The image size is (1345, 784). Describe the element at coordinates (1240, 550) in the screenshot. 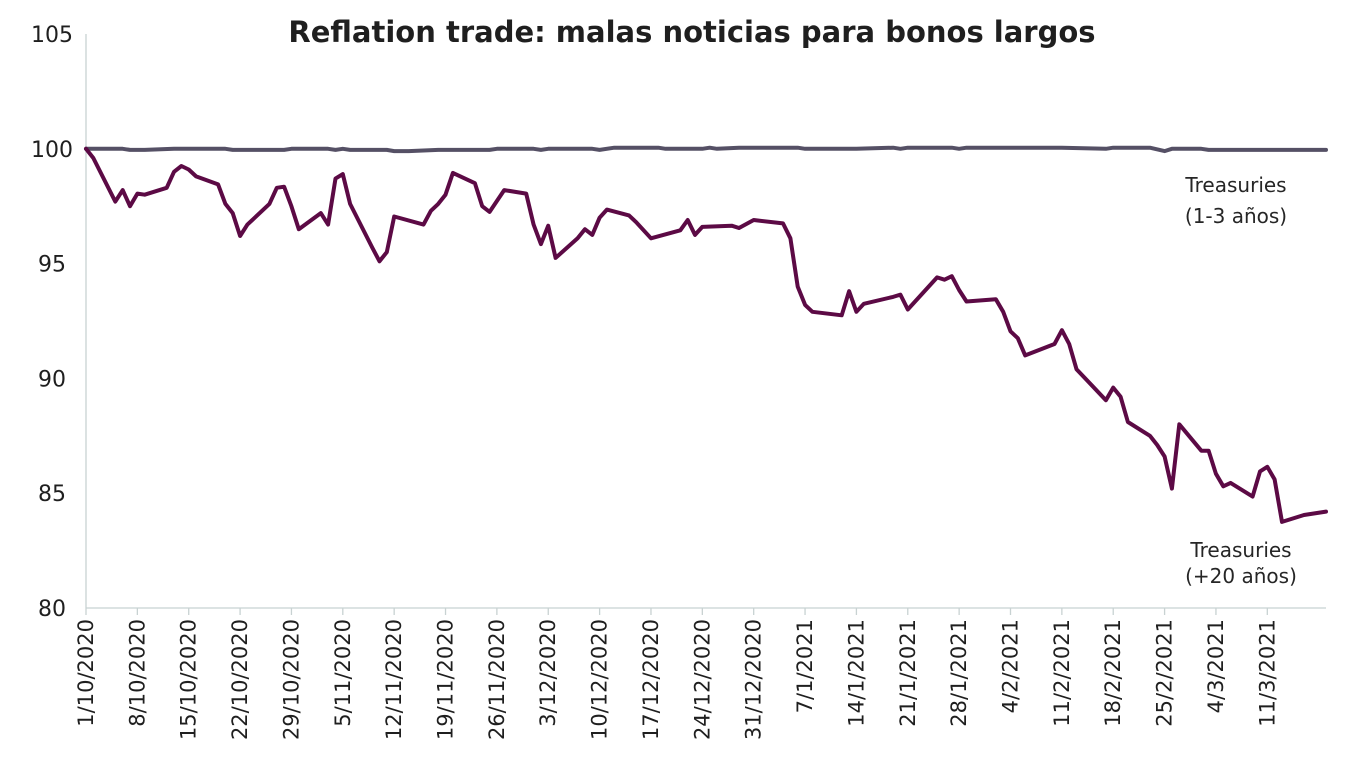

I see `series-label-1: Treasuries` at that location.